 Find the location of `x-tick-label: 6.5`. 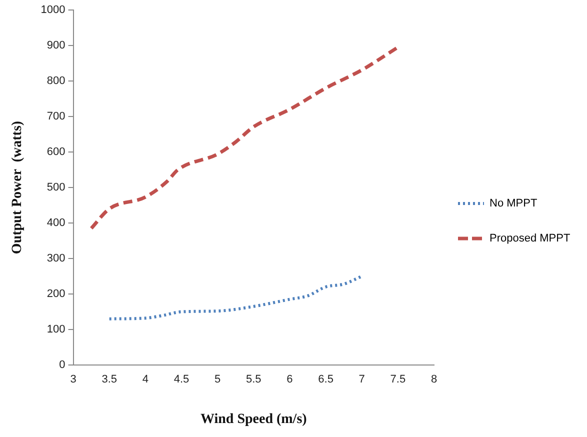

x-tick-label: 6.5 is located at coordinates (326, 380).